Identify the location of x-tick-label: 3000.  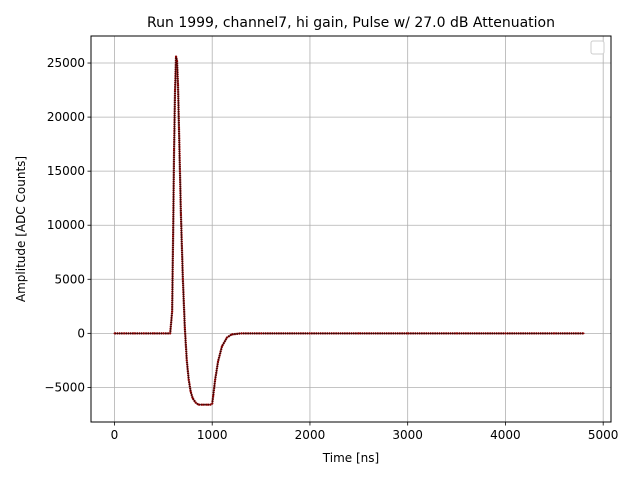
(407, 435).